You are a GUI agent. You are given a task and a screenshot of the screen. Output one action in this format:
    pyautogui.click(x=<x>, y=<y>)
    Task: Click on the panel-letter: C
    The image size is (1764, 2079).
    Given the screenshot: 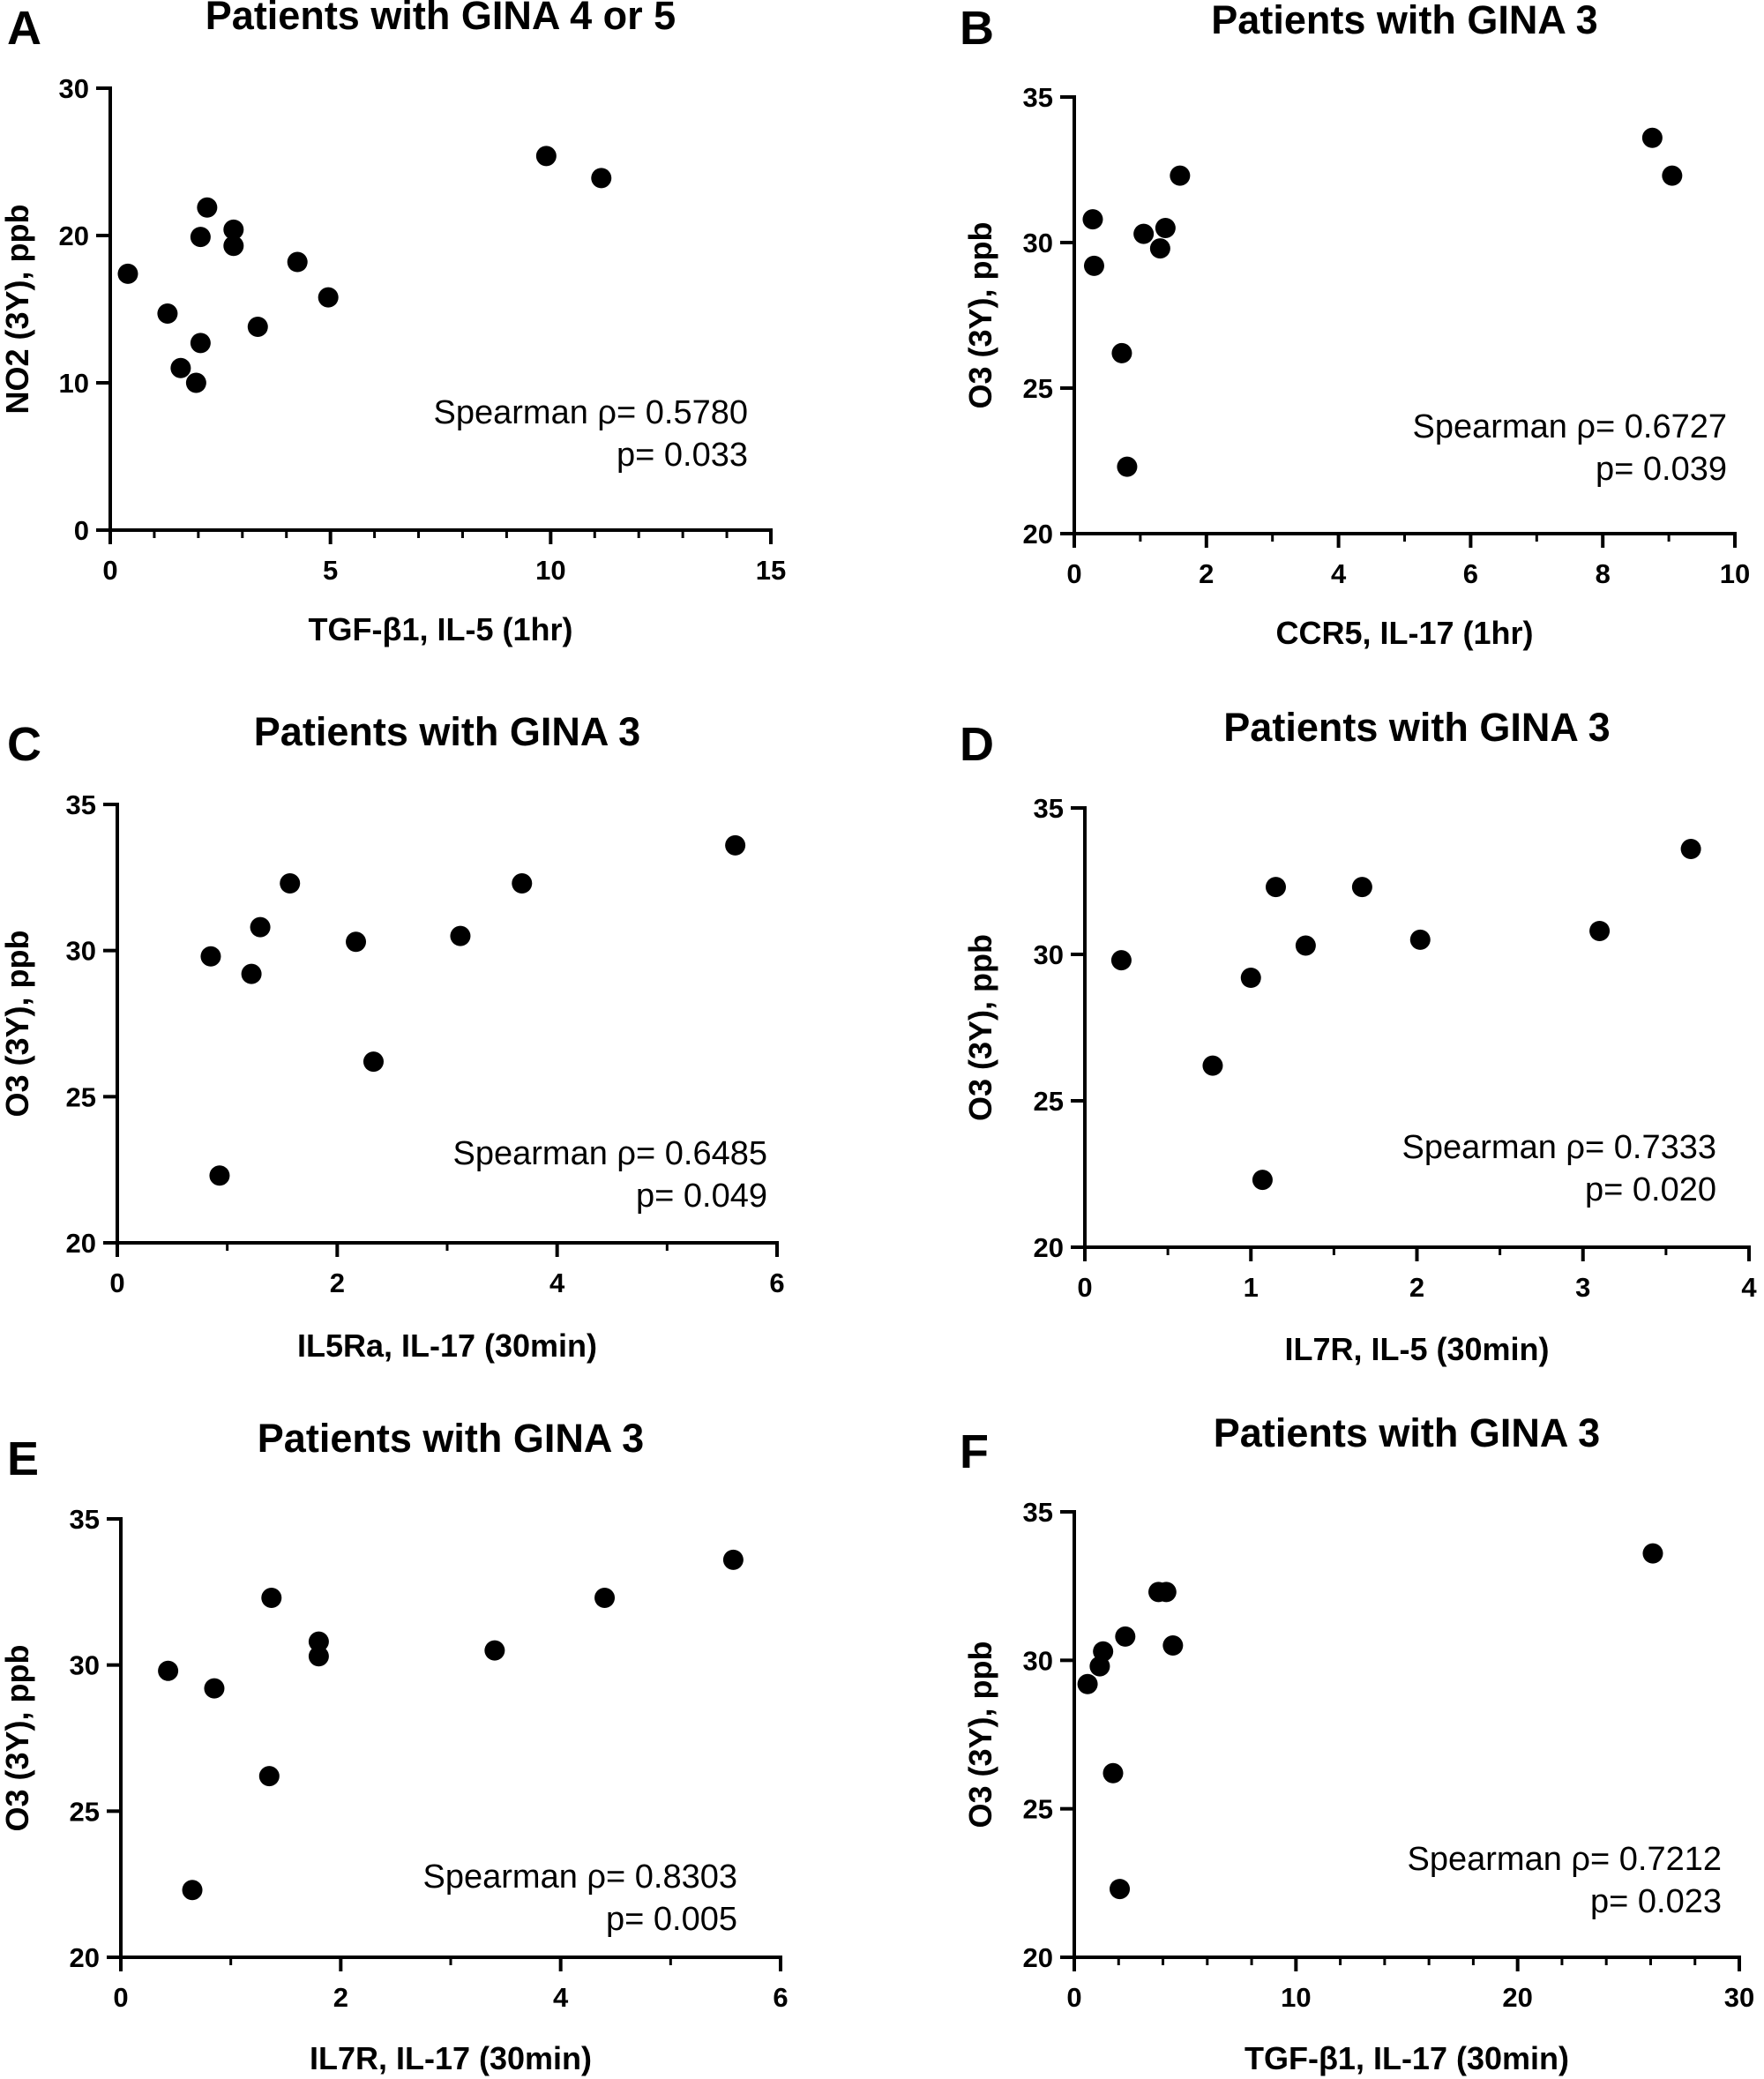 What is the action you would take?
    pyautogui.click(x=24, y=744)
    